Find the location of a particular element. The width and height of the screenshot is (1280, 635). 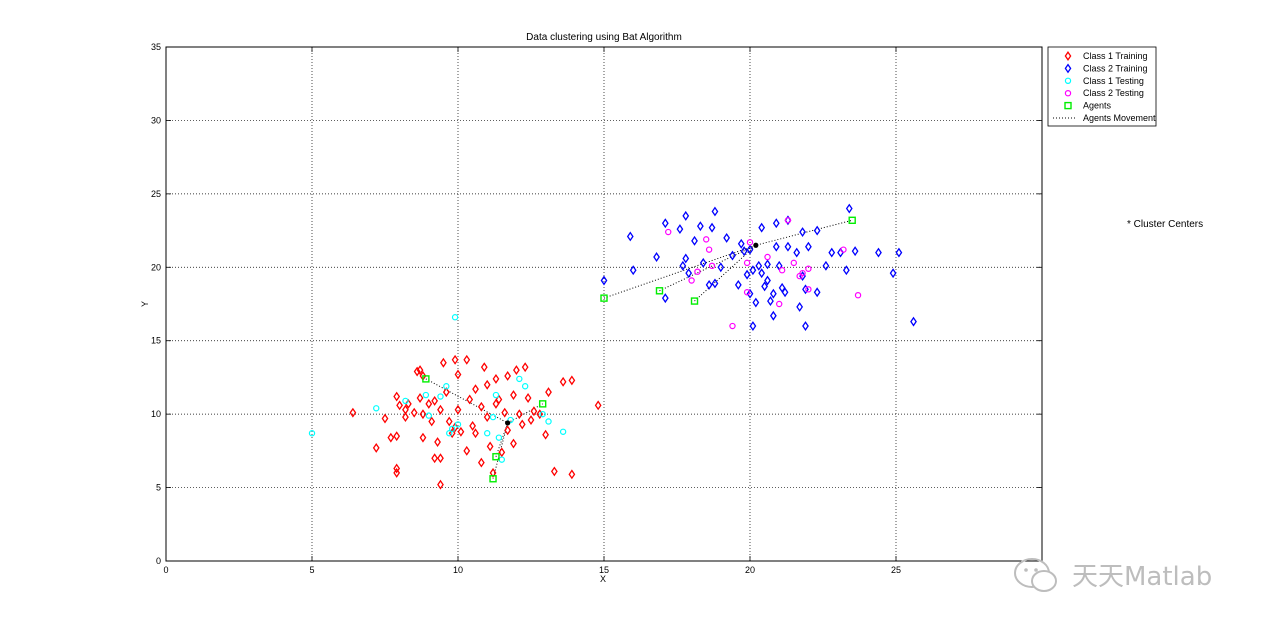

watermark: 天天Matlab is located at coordinates (1113, 575).